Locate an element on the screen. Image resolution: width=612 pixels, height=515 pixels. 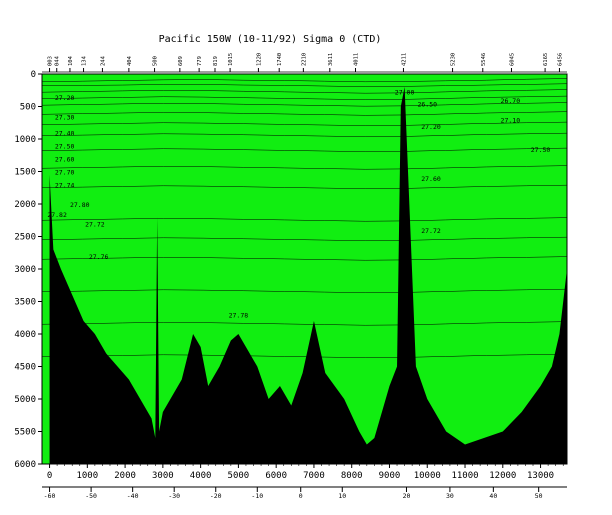
distance-tick-label: 8000 is located at coordinates (352, 476).